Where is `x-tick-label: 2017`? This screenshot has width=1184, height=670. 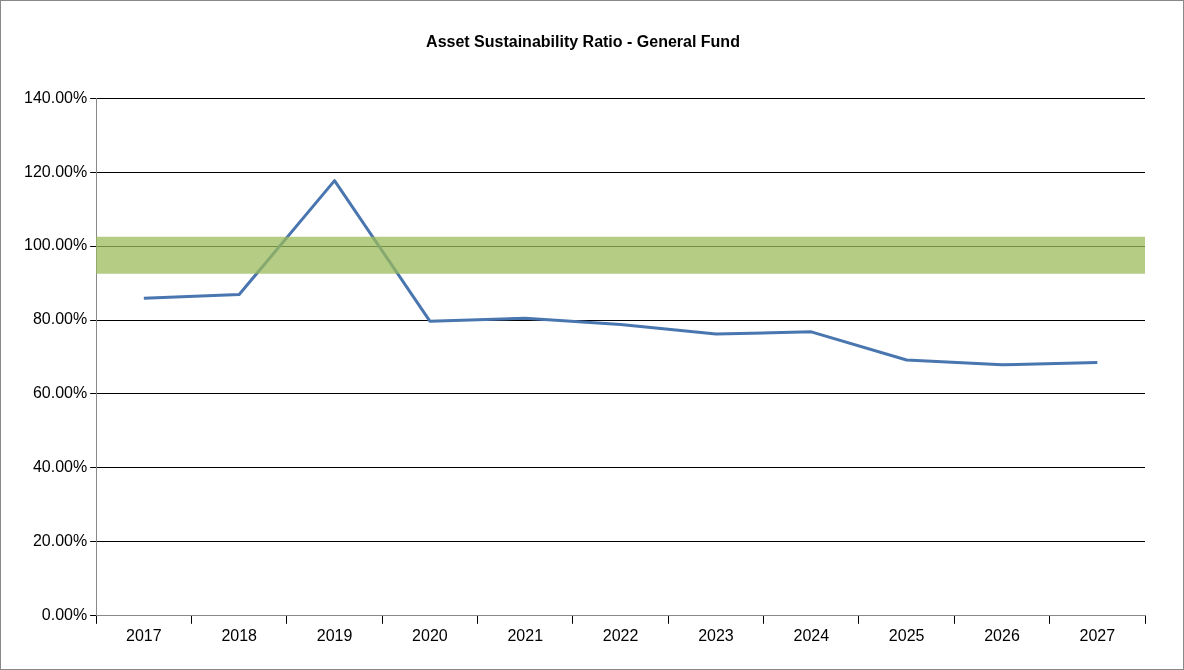 x-tick-label: 2017 is located at coordinates (144, 635).